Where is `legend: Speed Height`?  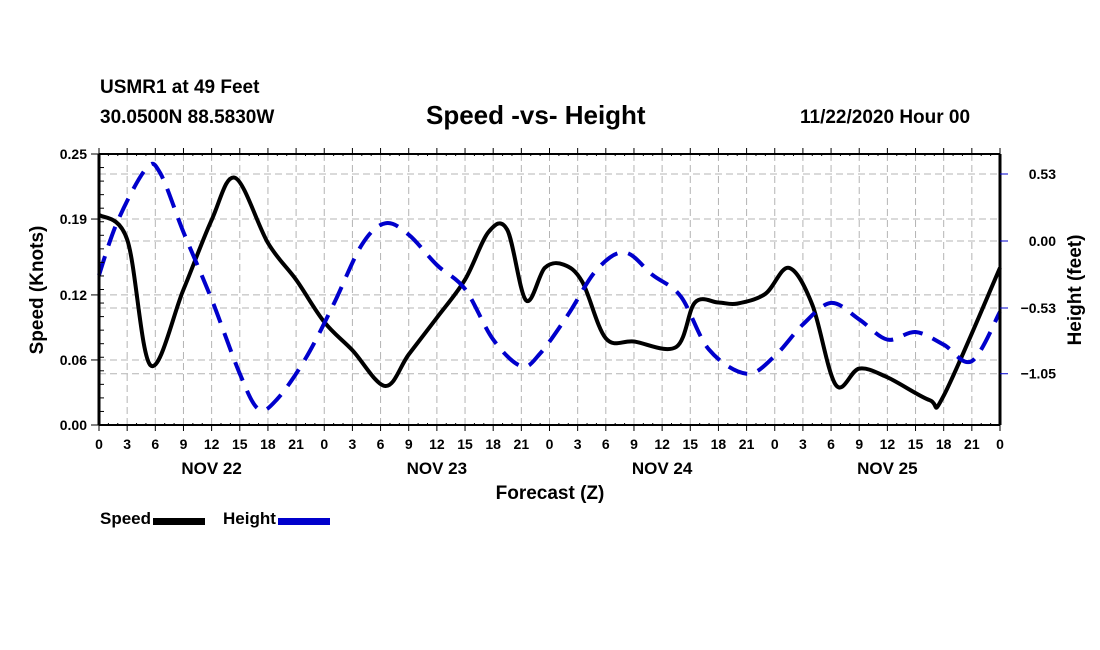 legend: Speed Height is located at coordinates (224, 519).